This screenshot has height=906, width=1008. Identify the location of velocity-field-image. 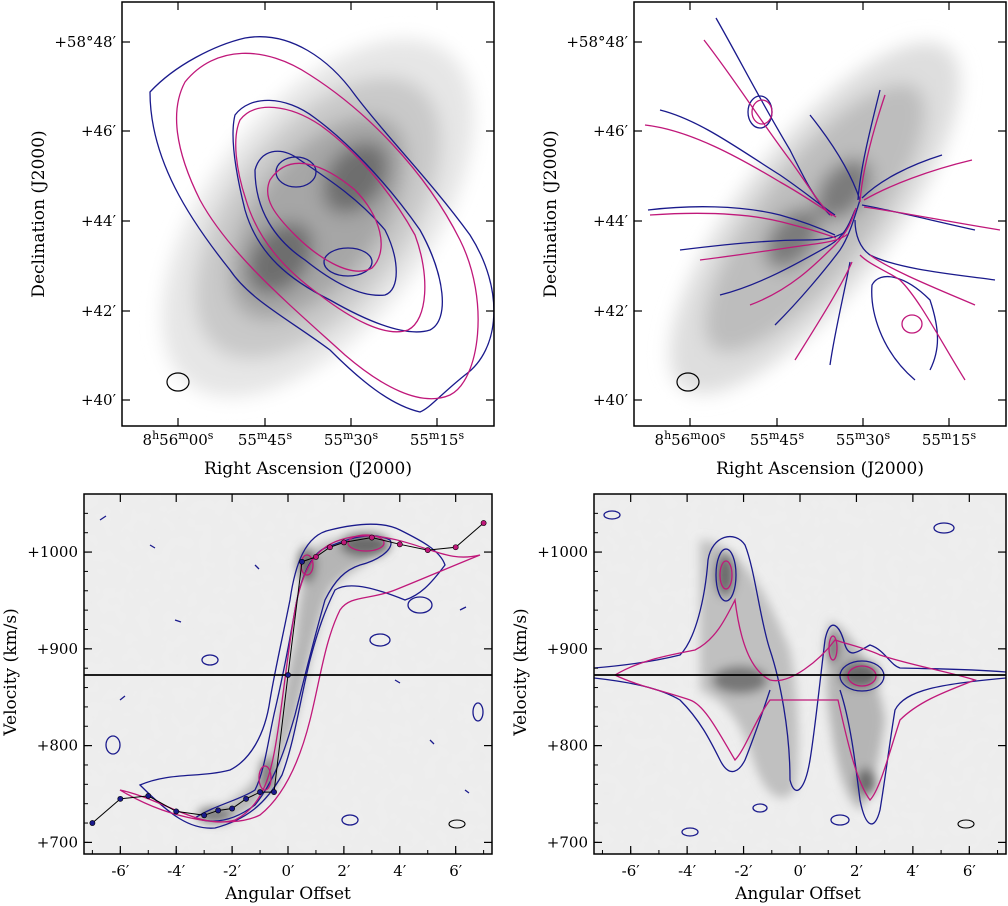
(822, 205).